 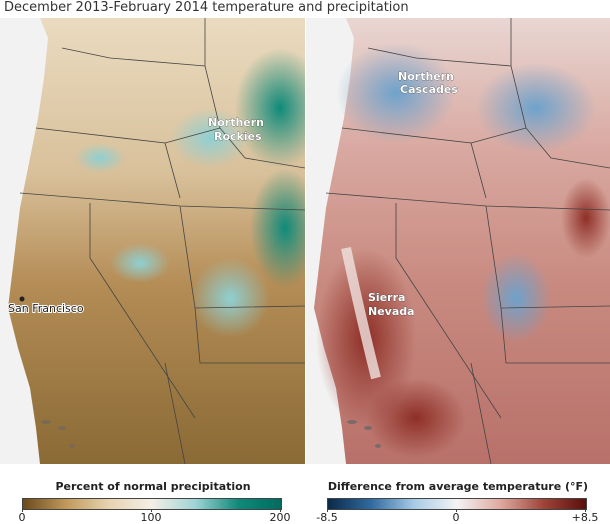 I want to click on legend-tick-label: 200, so click(x=280, y=517).